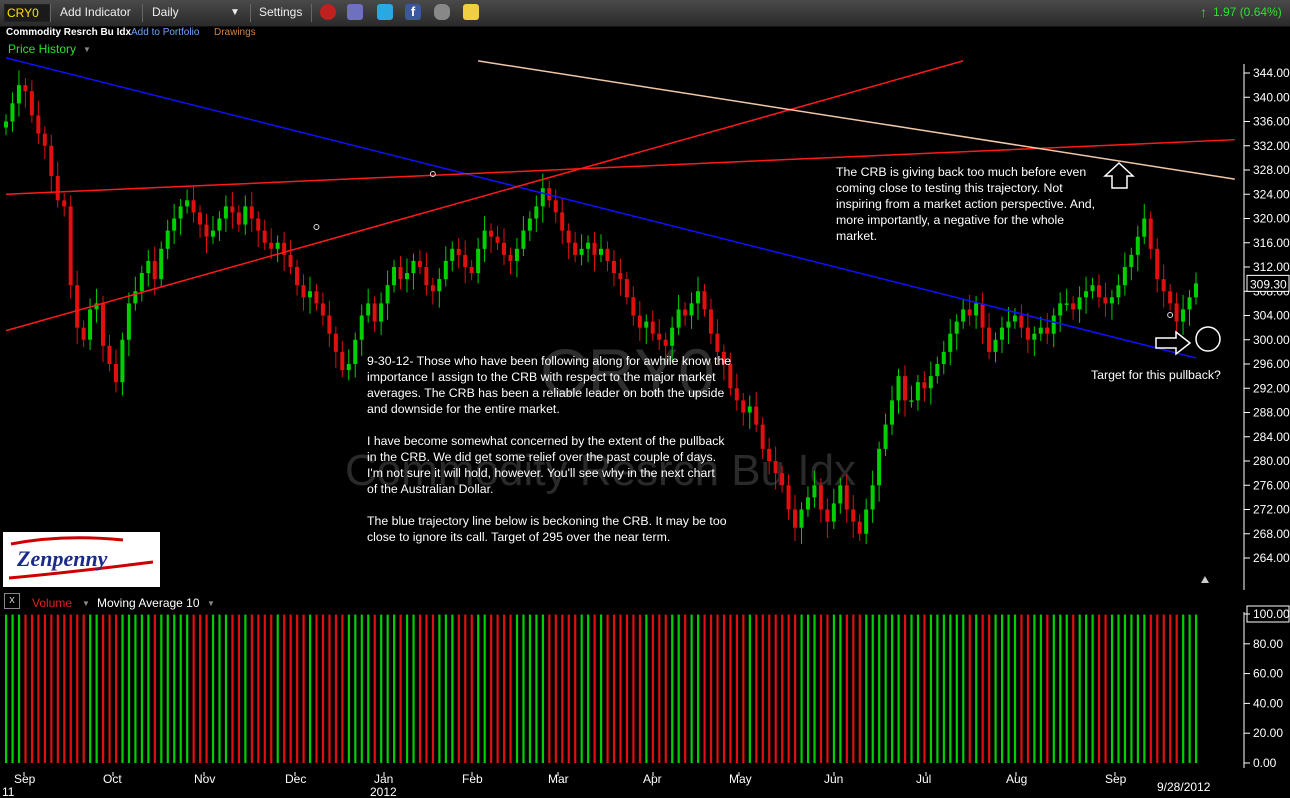 The image size is (1290, 798). I want to click on month-label: Apr, so click(652, 779).